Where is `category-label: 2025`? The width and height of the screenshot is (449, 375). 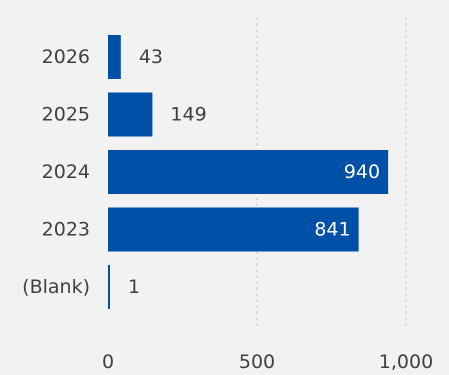
category-label: 2025 is located at coordinates (66, 115).